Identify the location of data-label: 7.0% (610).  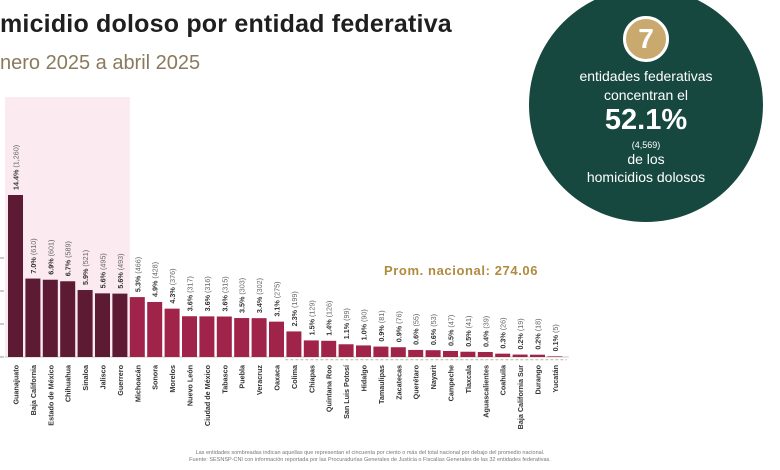
(33, 255).